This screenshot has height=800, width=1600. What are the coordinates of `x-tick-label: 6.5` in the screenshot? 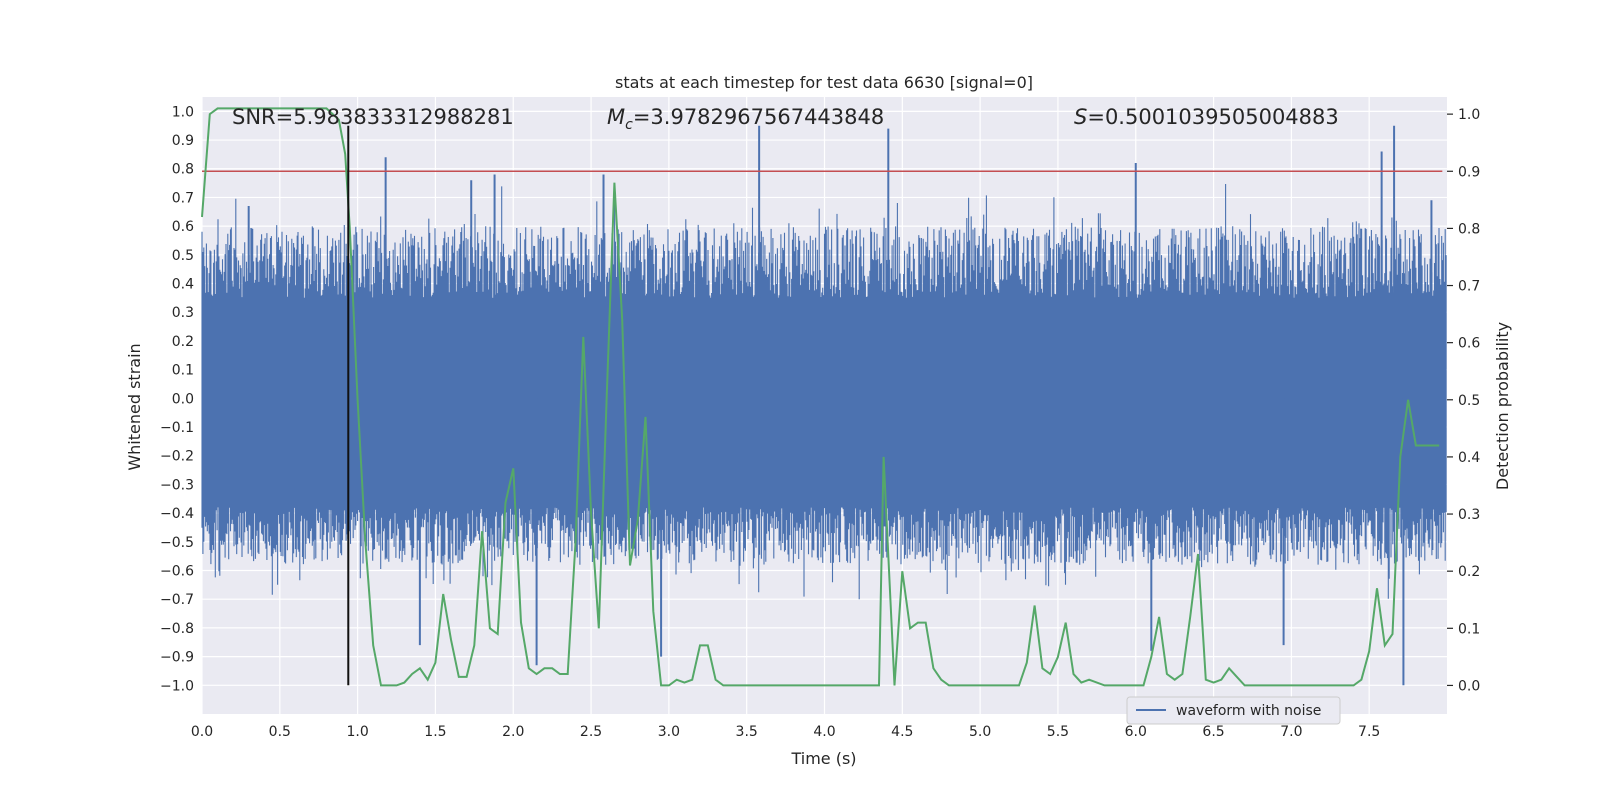 It's located at (1213, 732).